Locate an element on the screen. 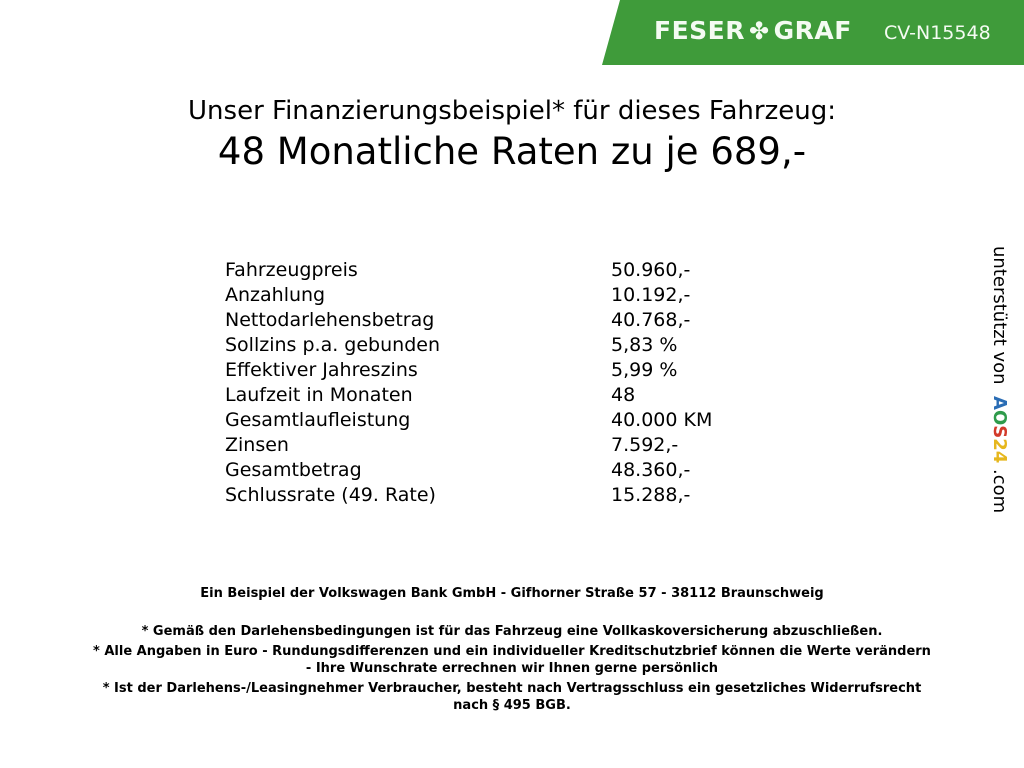 The height and width of the screenshot is (768, 1024). row-value: 10.192,- is located at coordinates (651, 295).